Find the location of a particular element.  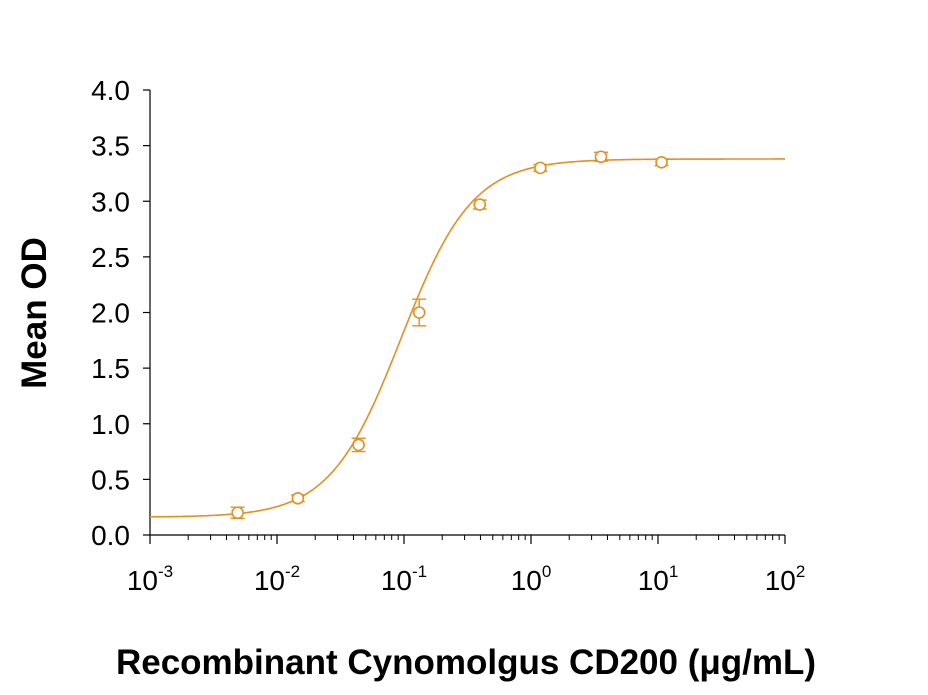

y-tick-label: 2.0 is located at coordinates (110, 313).